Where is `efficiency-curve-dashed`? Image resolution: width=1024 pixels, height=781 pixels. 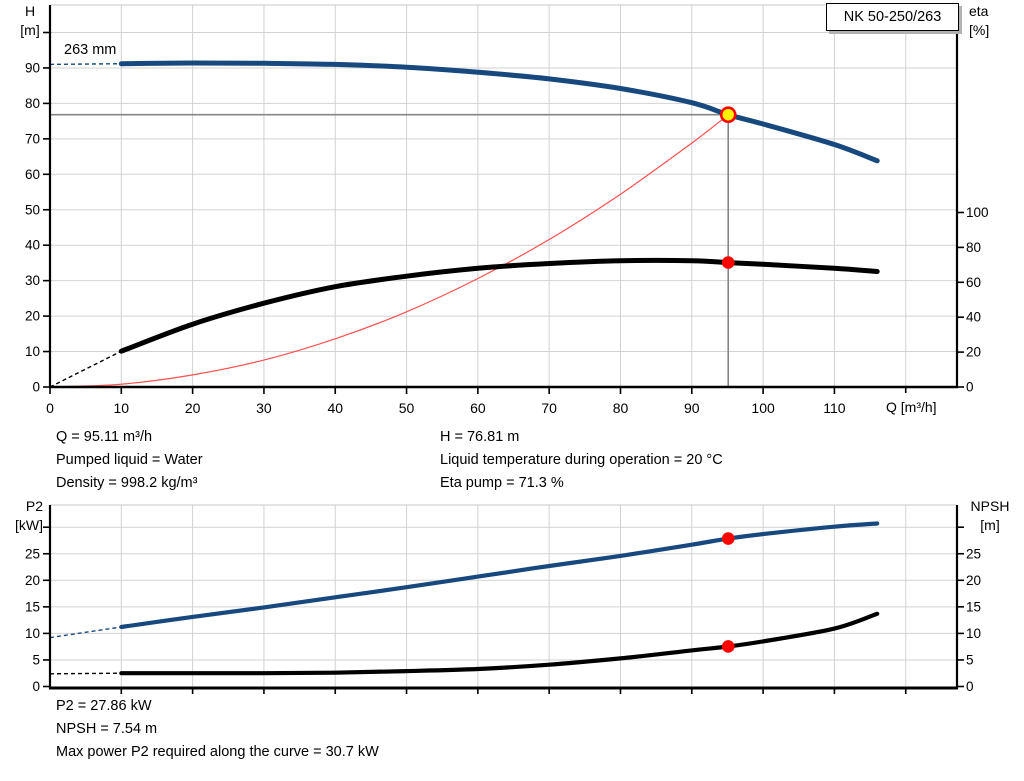
efficiency-curve-dashed is located at coordinates (85, 369).